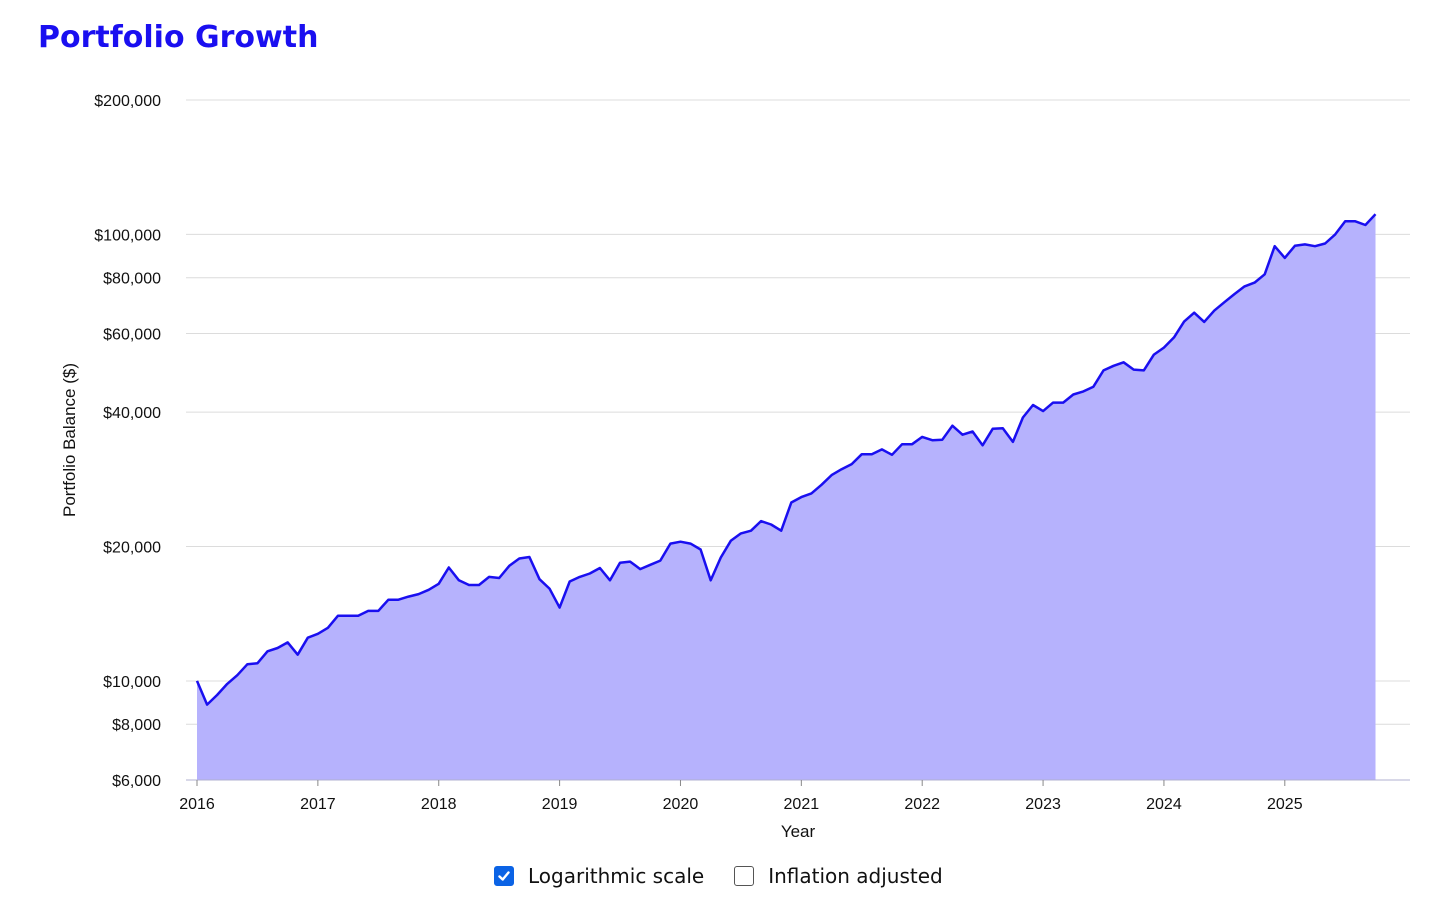 Image resolution: width=1456 pixels, height=922 pixels. I want to click on x-tick-label: 2020, so click(681, 804).